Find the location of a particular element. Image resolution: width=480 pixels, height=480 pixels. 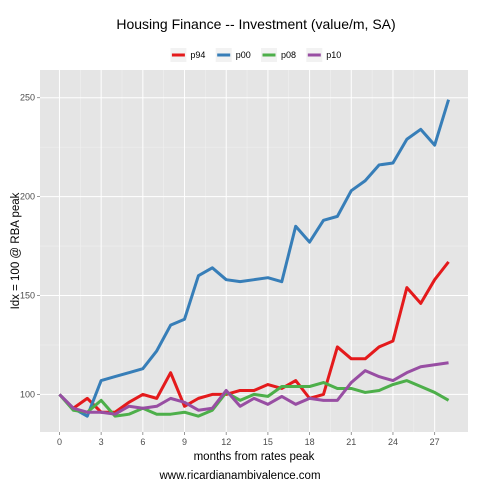

x-tick-label: 15 is located at coordinates (268, 442).